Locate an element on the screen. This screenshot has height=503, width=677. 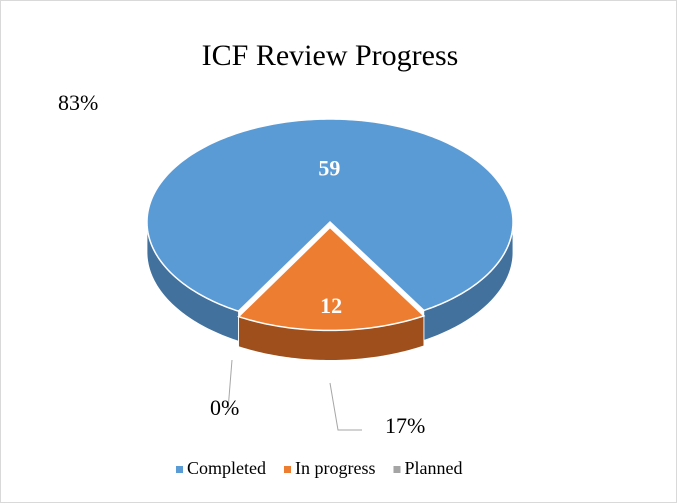
legend: Completed In progress Planned is located at coordinates (319, 468).